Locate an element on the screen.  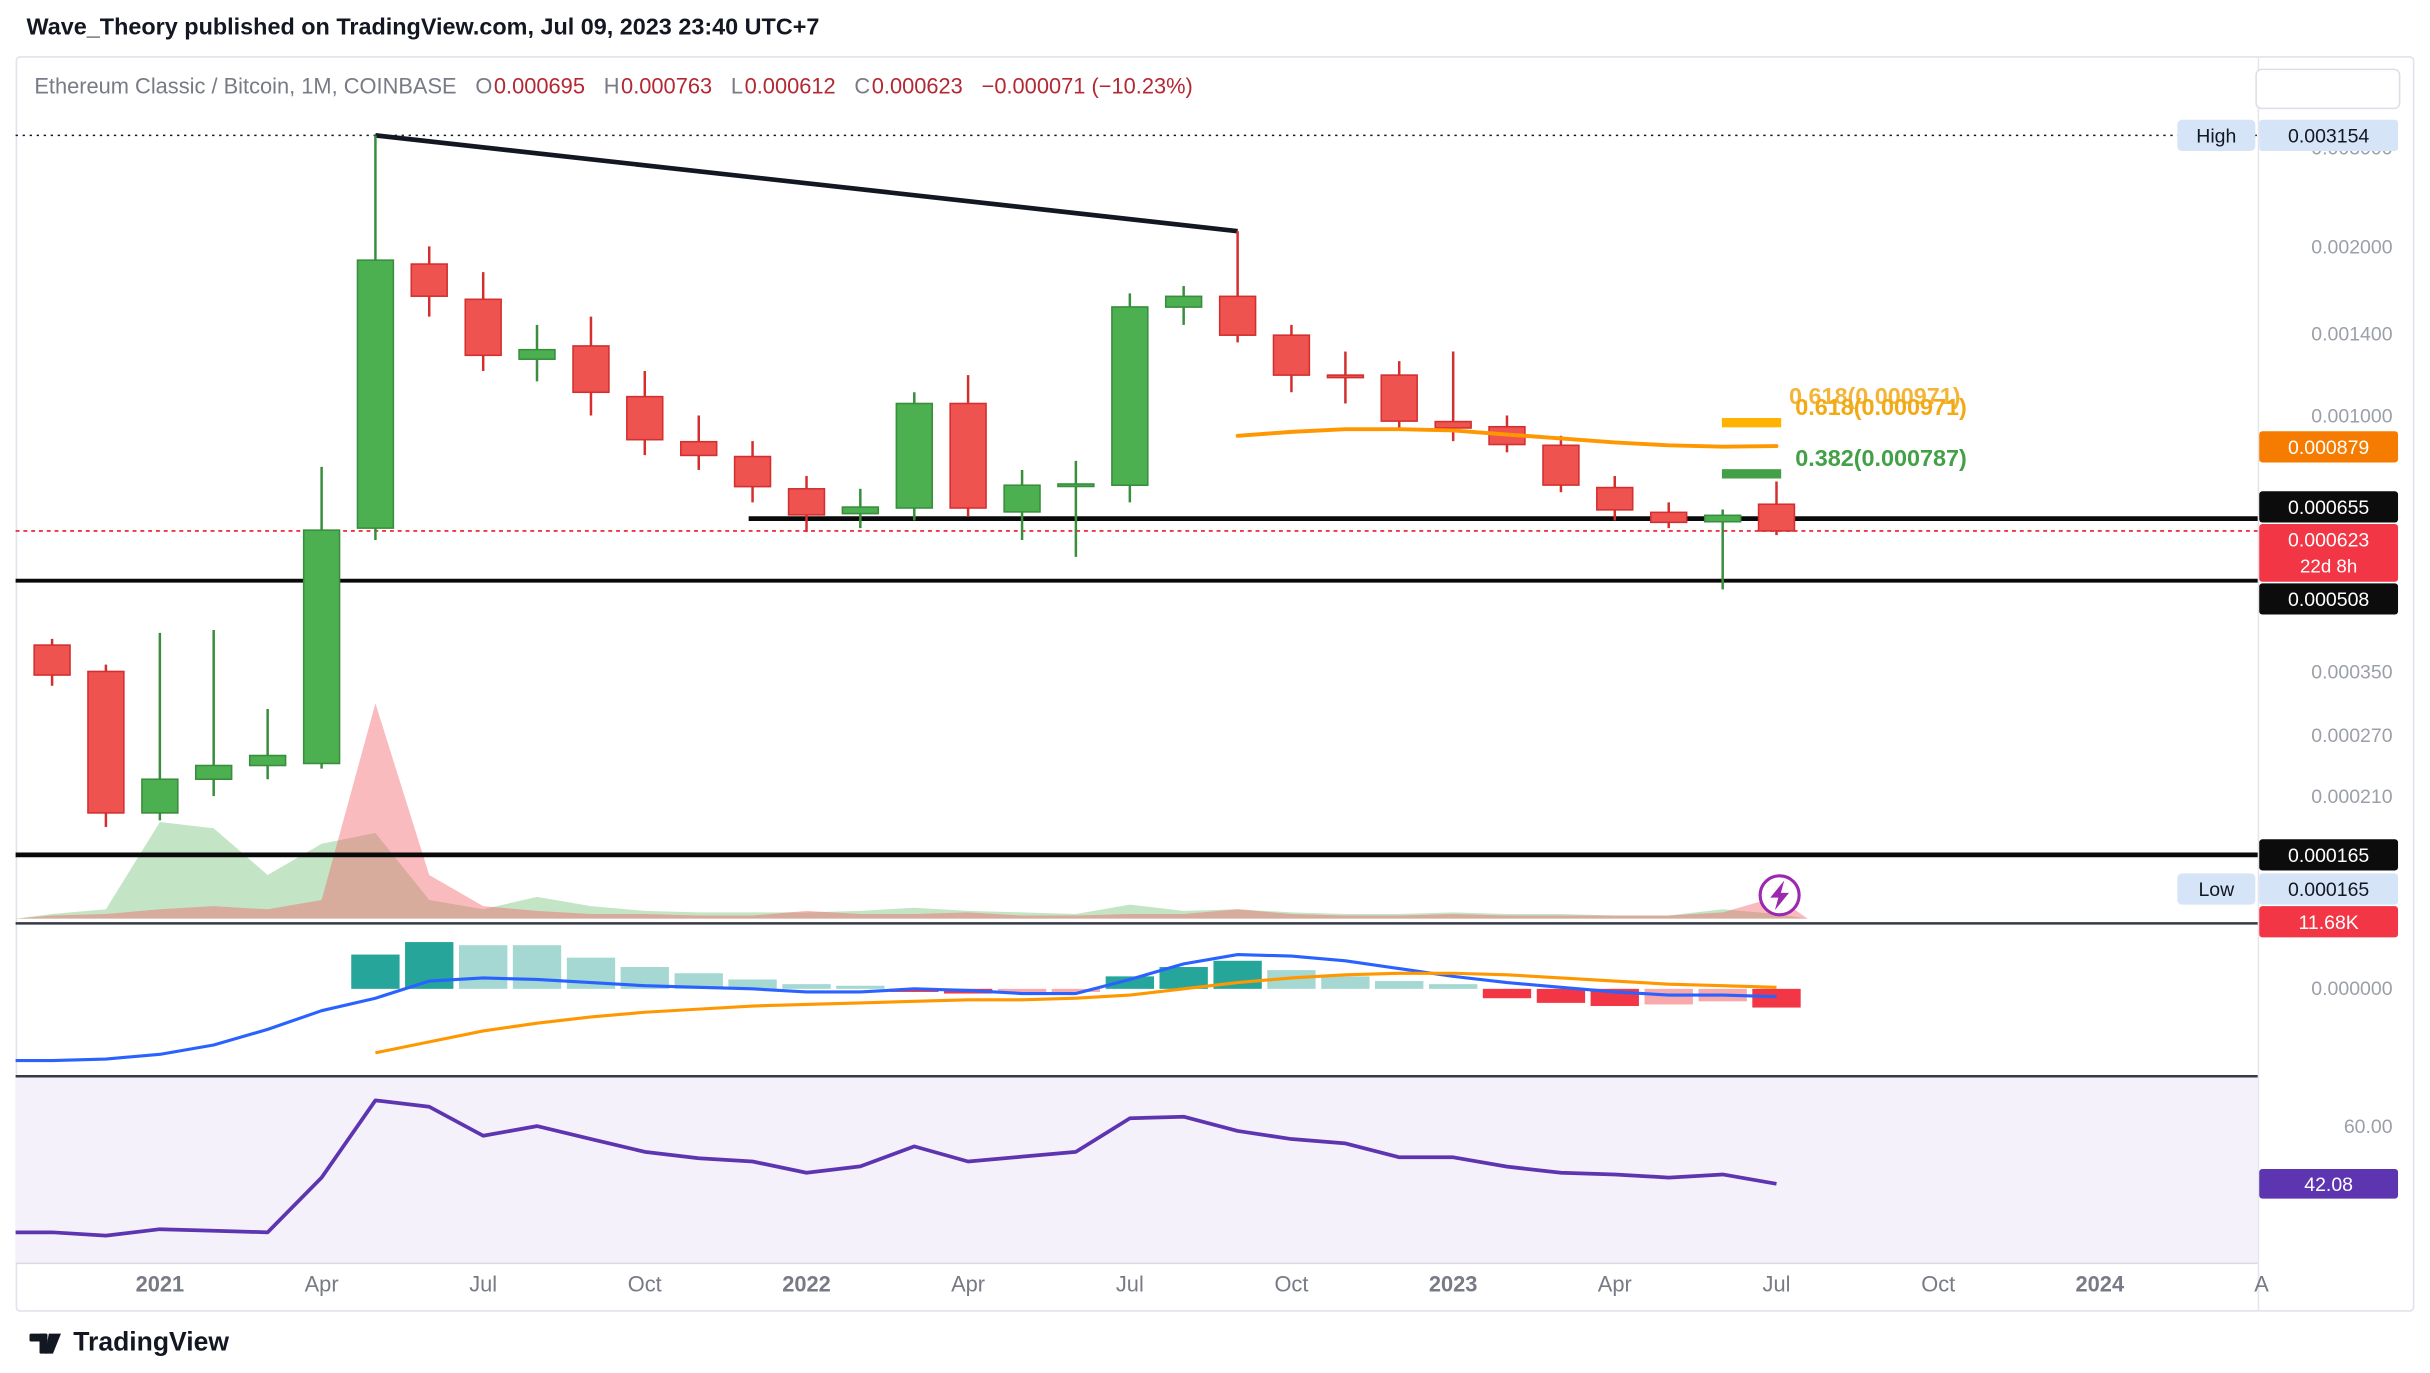
svg-text: 2023 is located at coordinates (1453, 1283).